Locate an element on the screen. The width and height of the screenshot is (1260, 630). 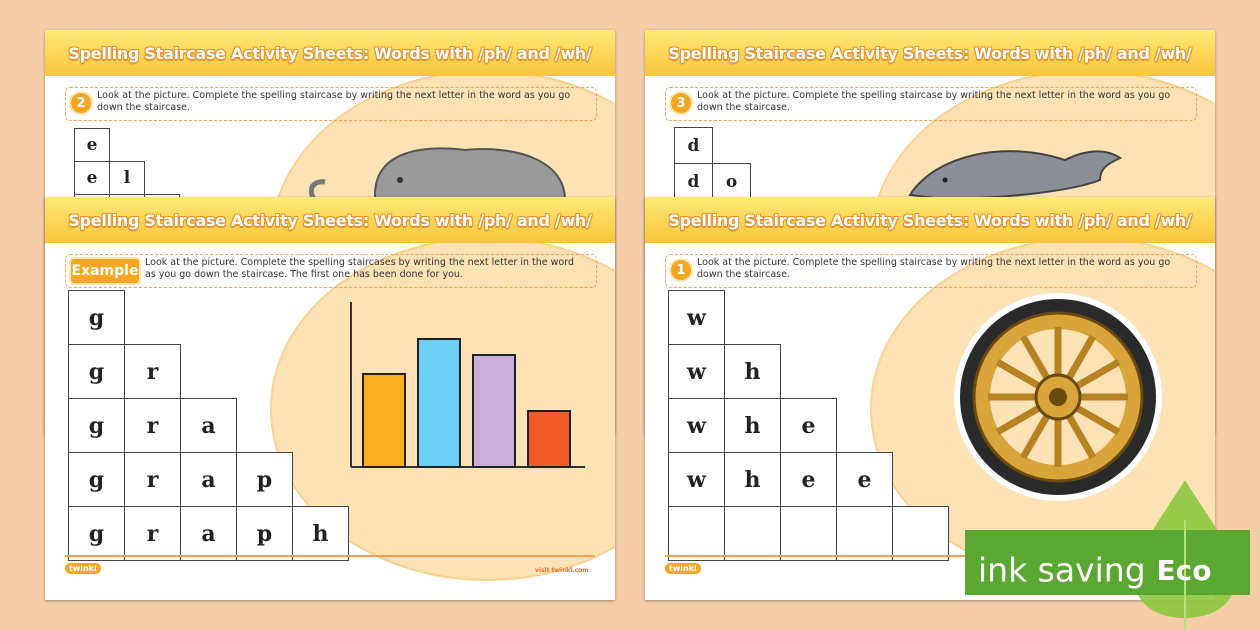
stair-cell: o is located at coordinates (731, 181).